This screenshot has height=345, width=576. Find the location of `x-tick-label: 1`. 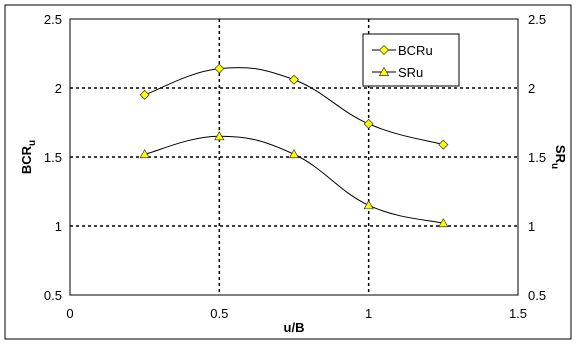

x-tick-label: 1 is located at coordinates (368, 313).